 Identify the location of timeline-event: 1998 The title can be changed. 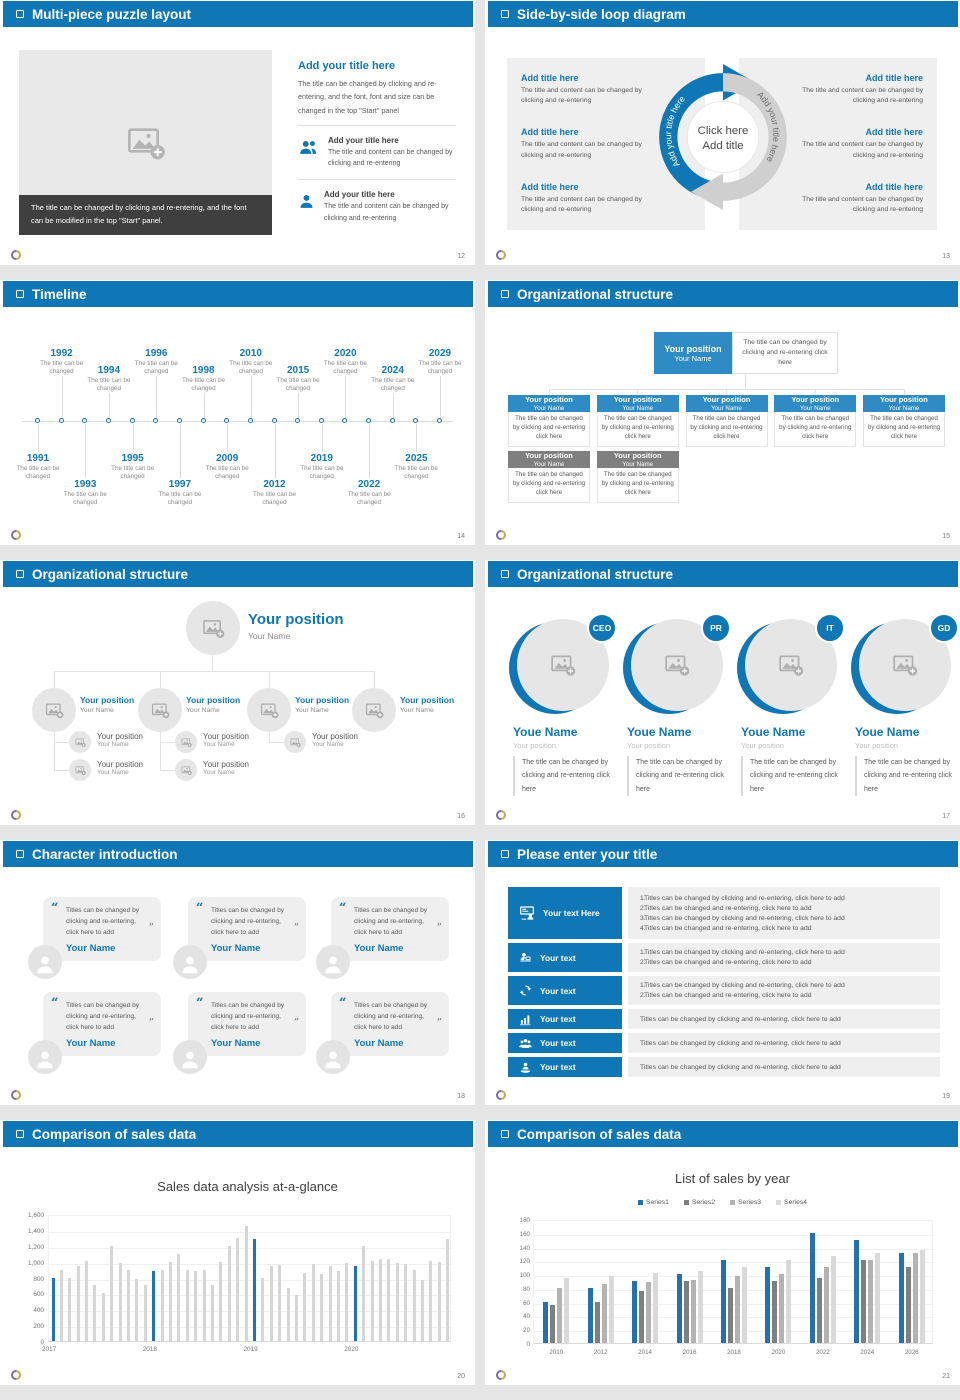
(204, 379).